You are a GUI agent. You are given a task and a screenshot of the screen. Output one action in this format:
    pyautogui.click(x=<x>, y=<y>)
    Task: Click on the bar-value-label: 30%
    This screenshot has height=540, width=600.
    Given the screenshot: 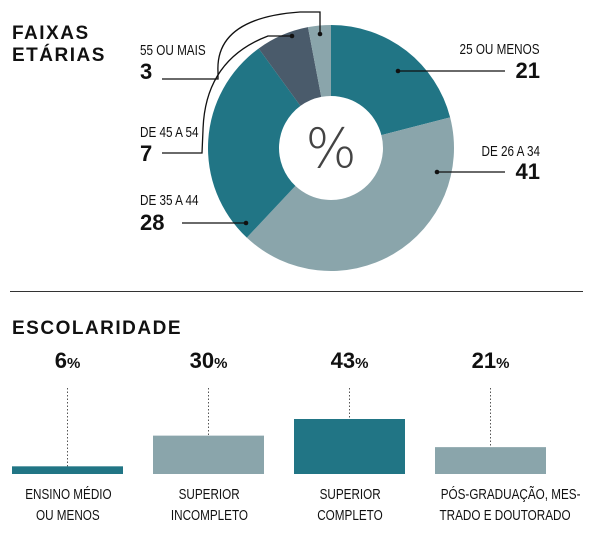 What is the action you would take?
    pyautogui.click(x=208, y=361)
    